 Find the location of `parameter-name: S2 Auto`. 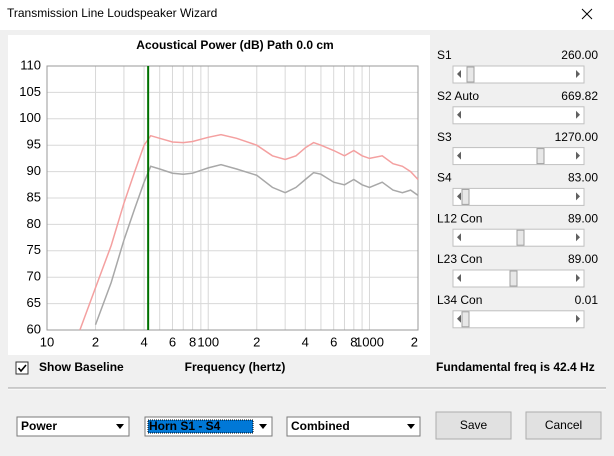

parameter-name: S2 Auto is located at coordinates (458, 96).